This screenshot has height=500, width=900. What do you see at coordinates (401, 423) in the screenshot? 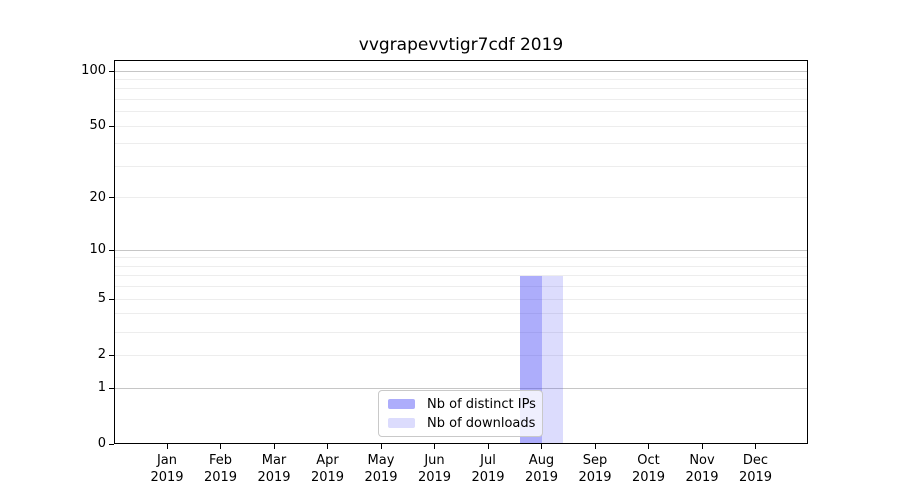
I see `legend-swatch-downloads` at bounding box center [401, 423].